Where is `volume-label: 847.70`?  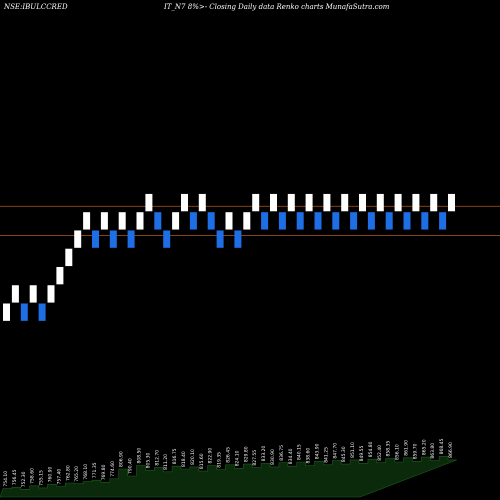
volume-label: 847.70 is located at coordinates (335, 451).